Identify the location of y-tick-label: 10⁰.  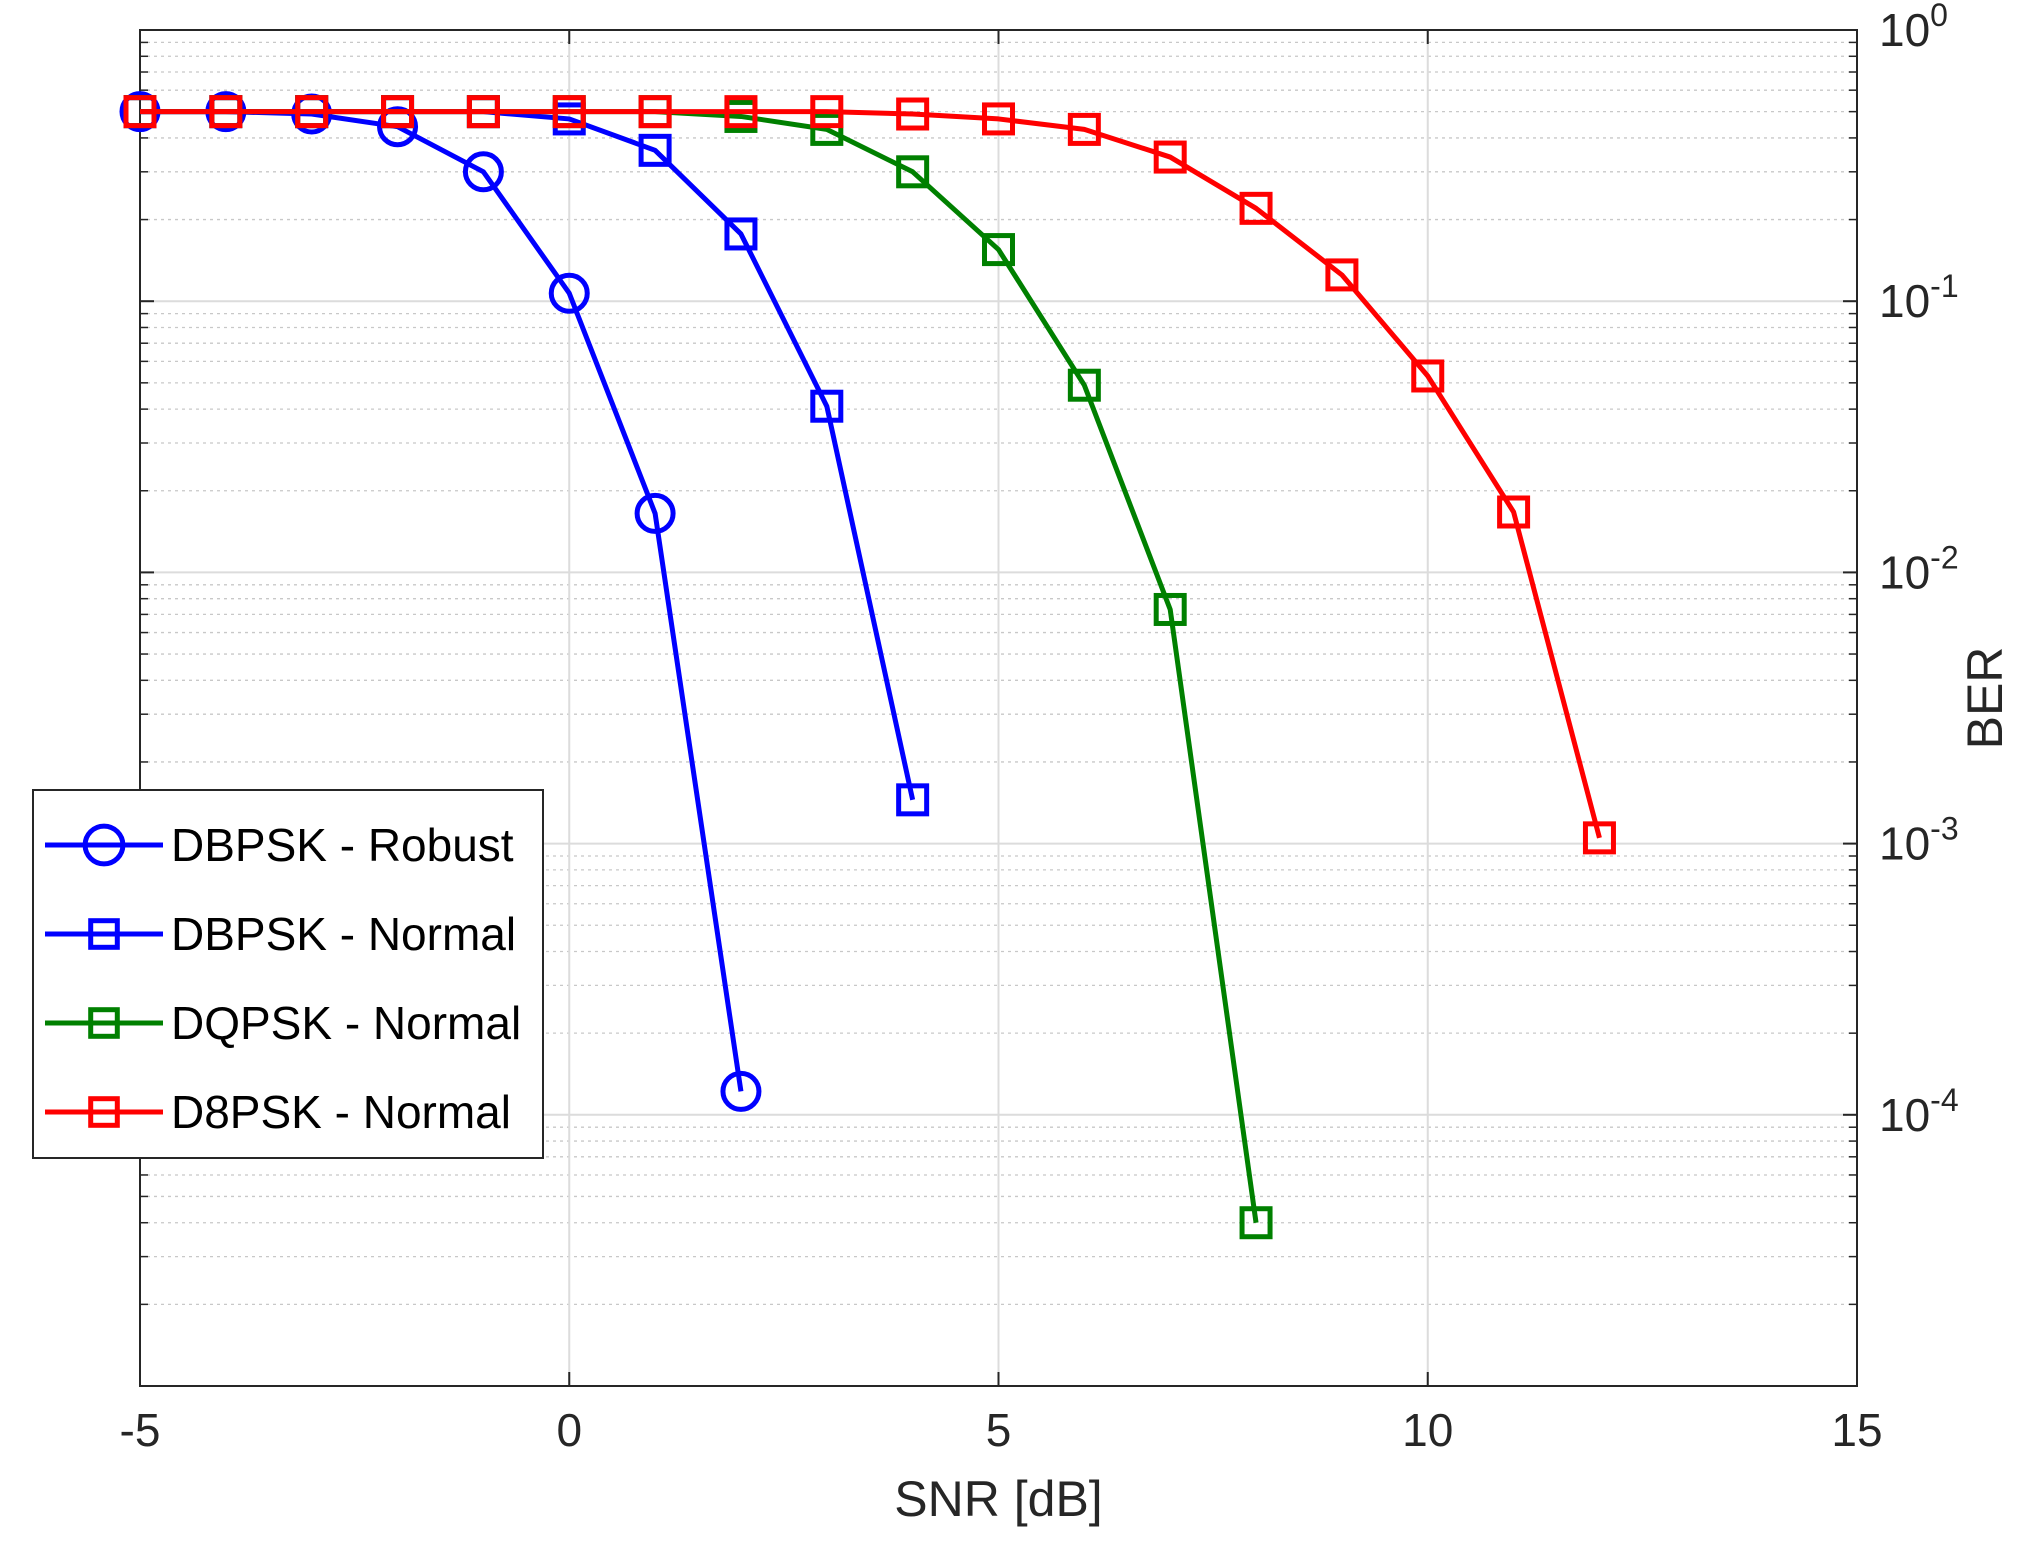
(1913, 28).